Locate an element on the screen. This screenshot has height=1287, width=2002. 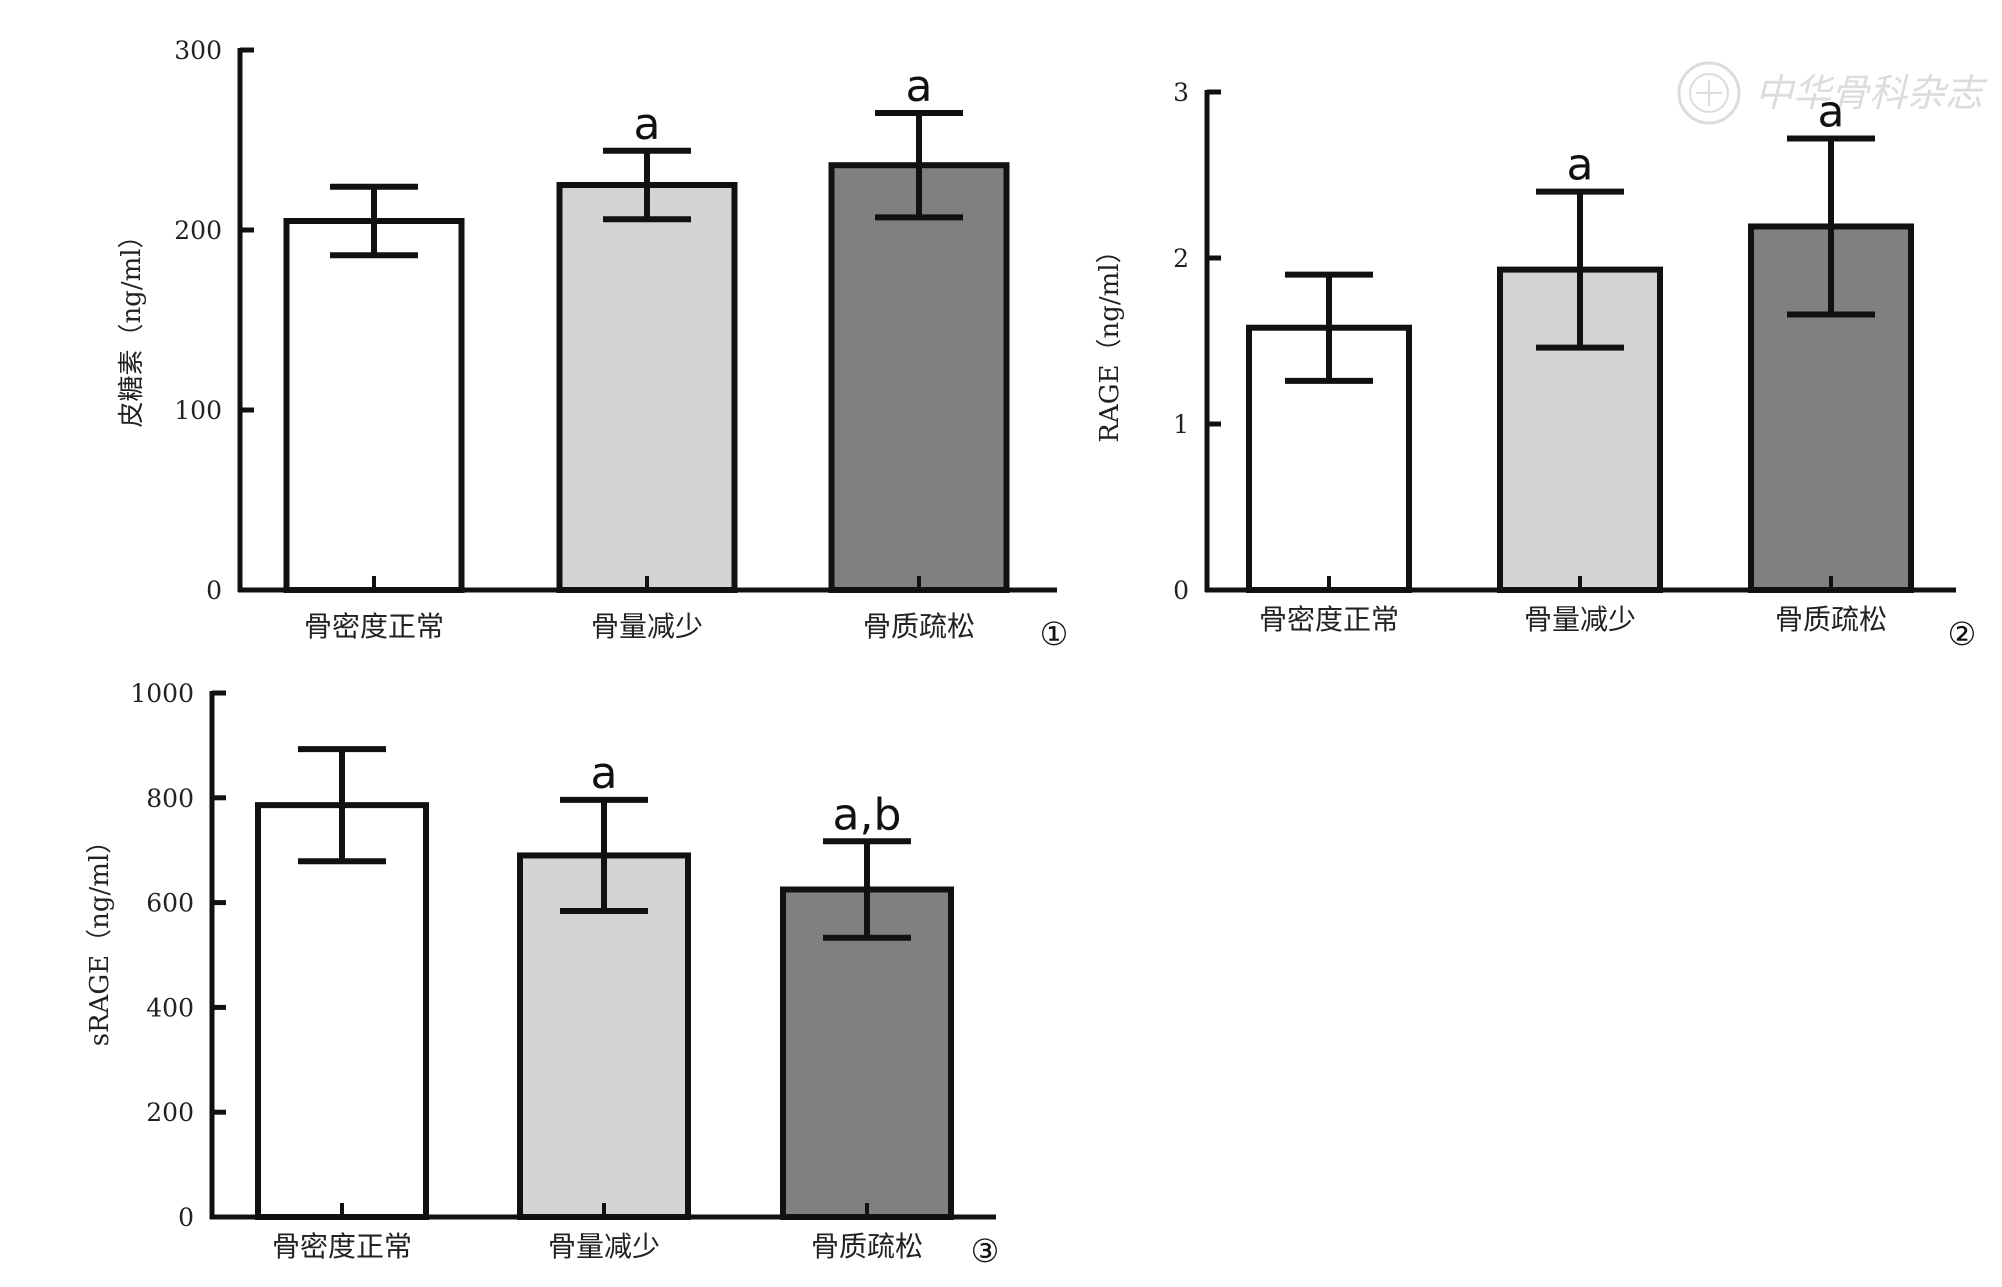
y-tick-label: 3 is located at coordinates (1181, 92).